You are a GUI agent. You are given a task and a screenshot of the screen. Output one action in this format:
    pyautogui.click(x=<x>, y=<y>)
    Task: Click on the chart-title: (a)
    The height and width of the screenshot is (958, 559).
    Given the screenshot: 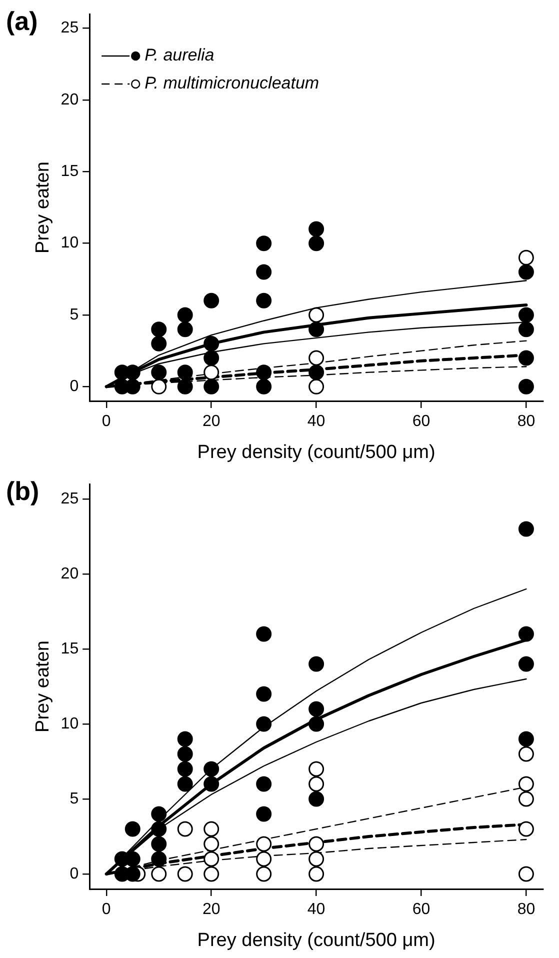 What is the action you would take?
    pyautogui.click(x=22, y=21)
    